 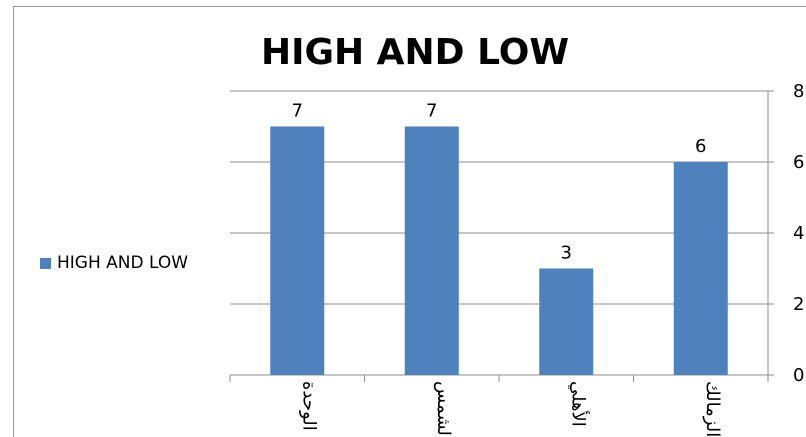 I want to click on x-tick-label: الزمالك, so click(x=712, y=409).